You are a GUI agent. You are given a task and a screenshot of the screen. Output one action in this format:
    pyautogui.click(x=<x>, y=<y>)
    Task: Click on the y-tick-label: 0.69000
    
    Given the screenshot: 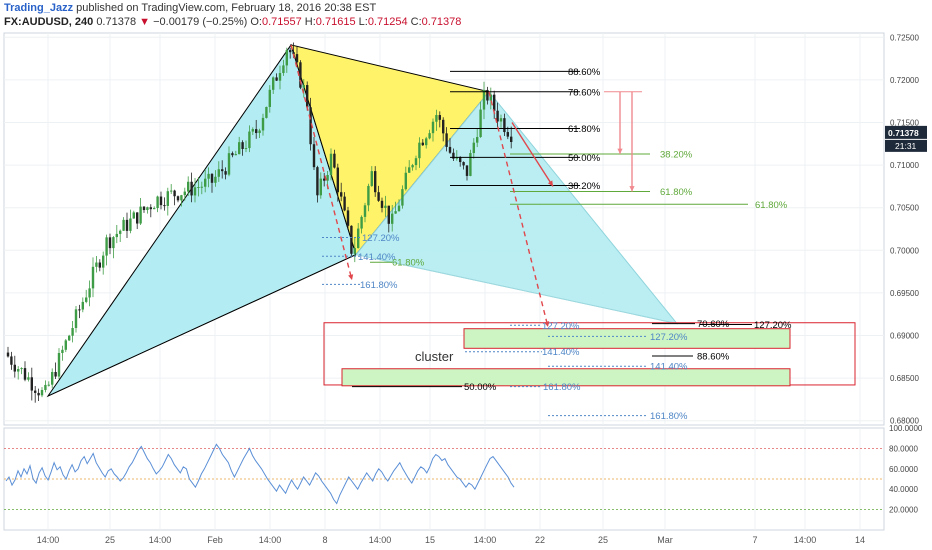 What is the action you would take?
    pyautogui.click(x=904, y=336)
    